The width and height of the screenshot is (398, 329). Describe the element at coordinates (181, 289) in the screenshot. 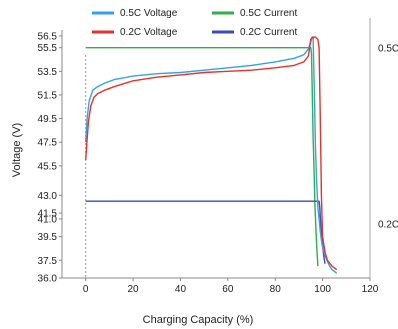

I see `x-tick-label: 40` at that location.